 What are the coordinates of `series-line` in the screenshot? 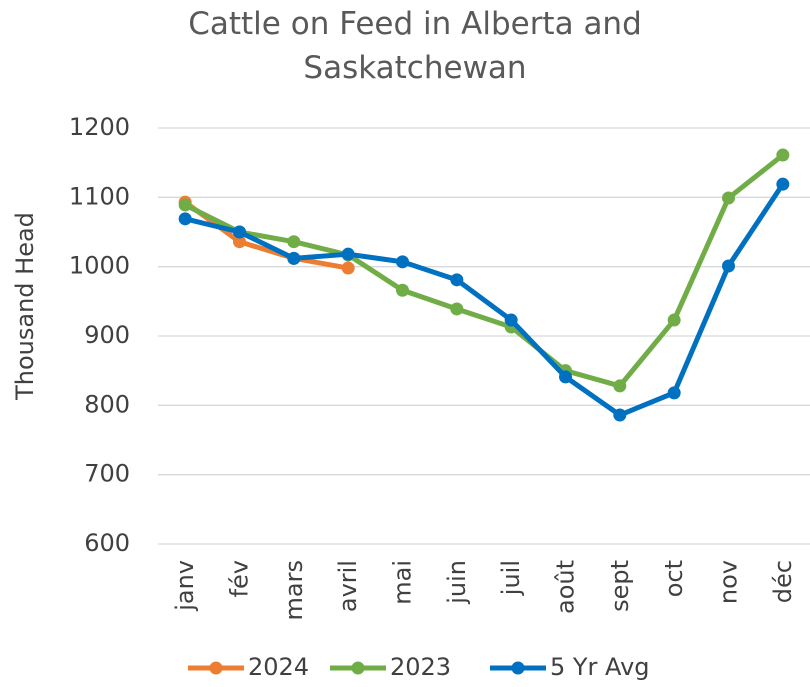 It's located at (266, 235).